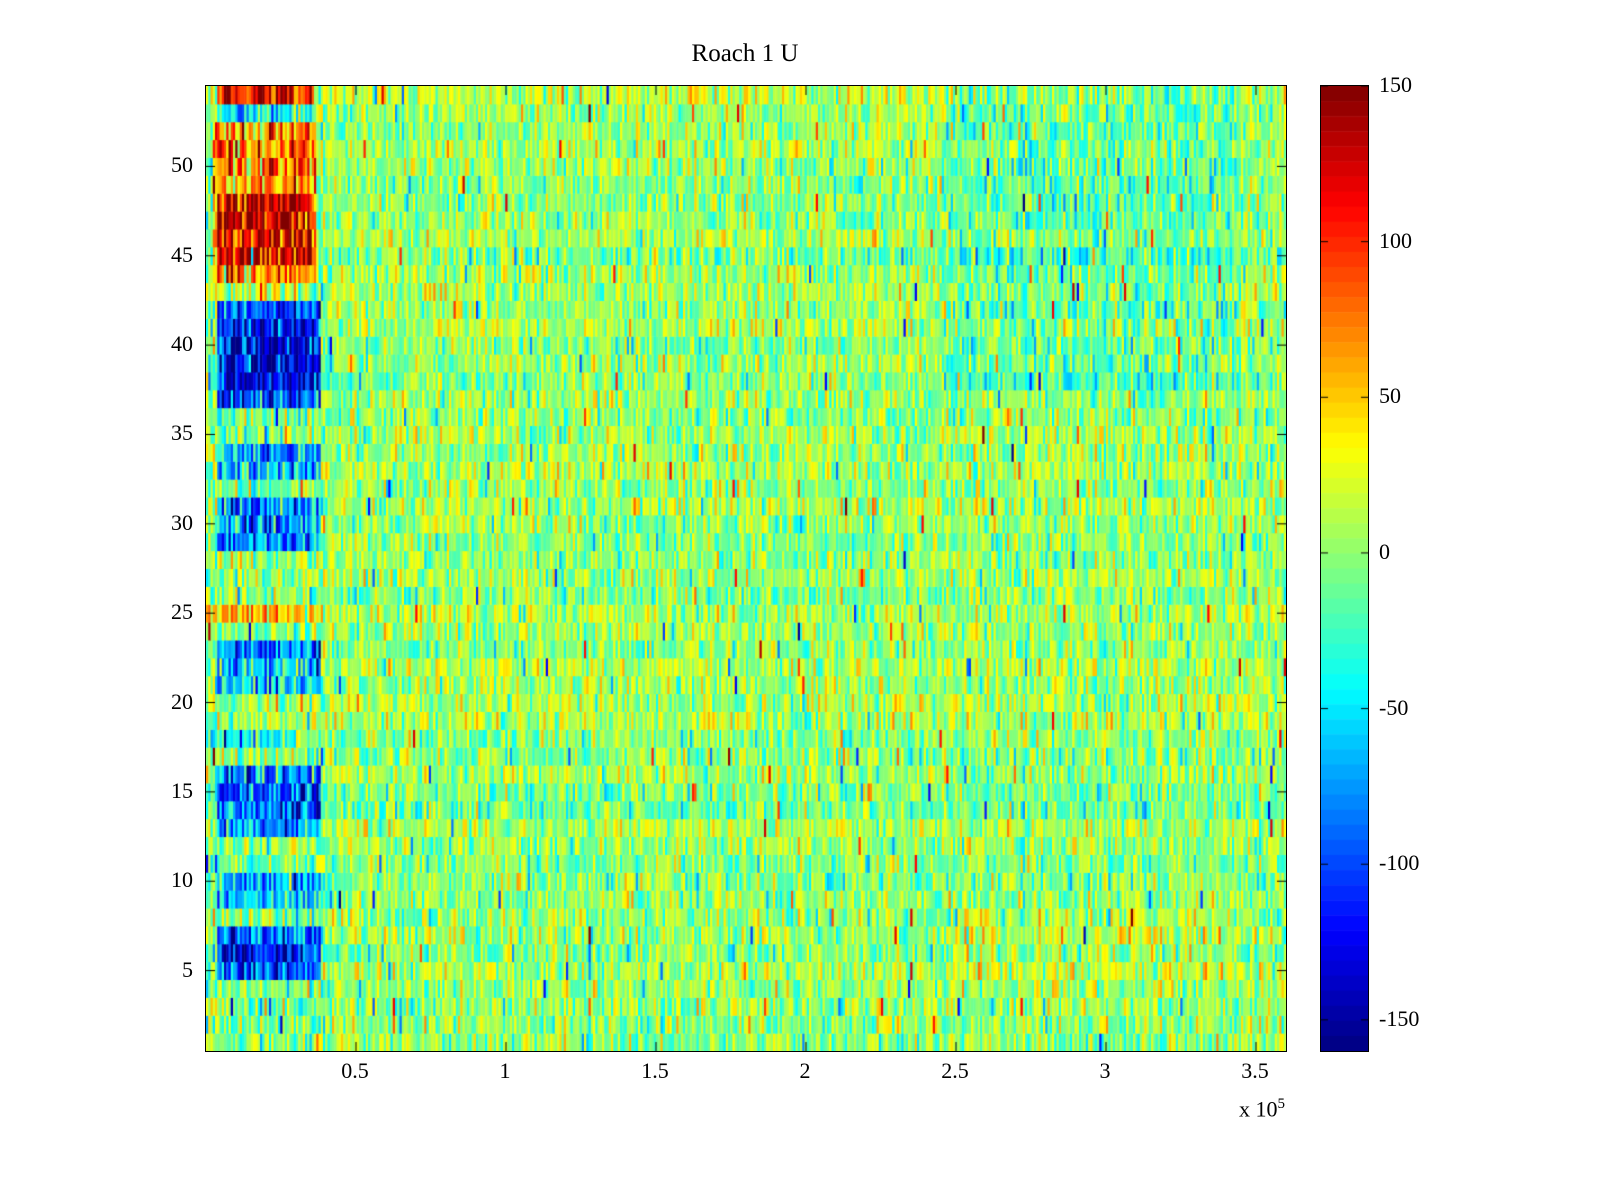 This screenshot has width=1600, height=1200. Describe the element at coordinates (1105, 1070) in the screenshot. I see `x-tick-label: 3` at that location.